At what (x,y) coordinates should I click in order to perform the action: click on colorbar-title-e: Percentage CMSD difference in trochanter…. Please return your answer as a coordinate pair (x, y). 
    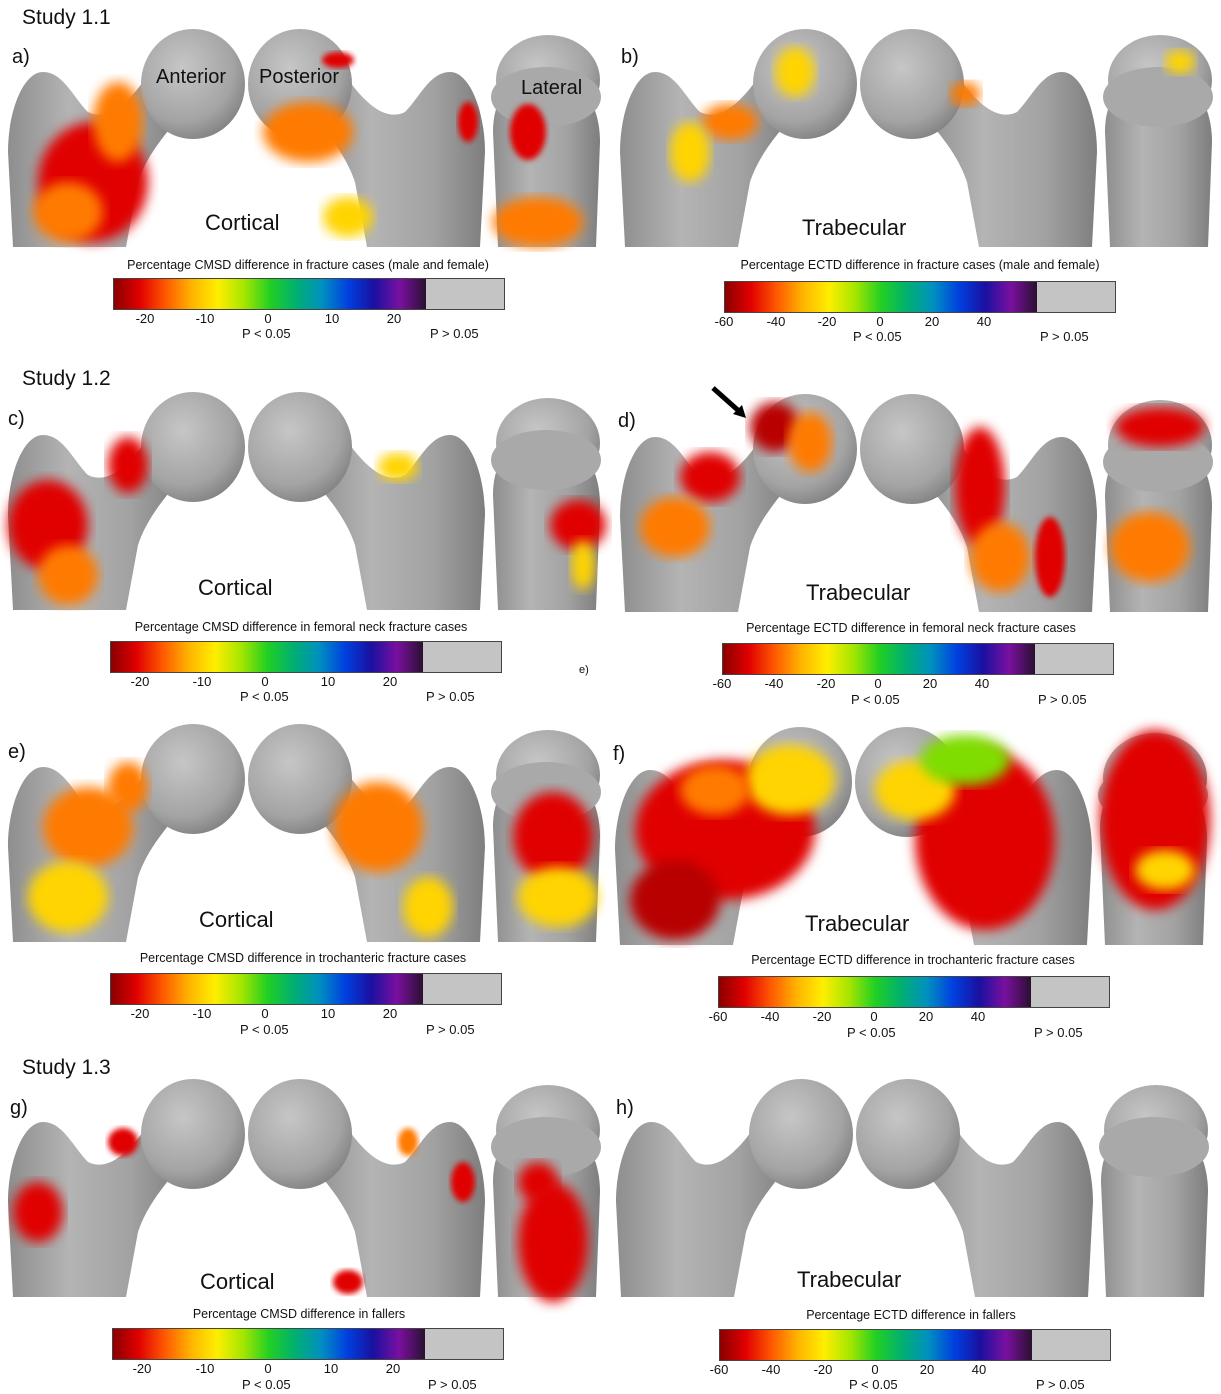
    Looking at the image, I should click on (303, 958).